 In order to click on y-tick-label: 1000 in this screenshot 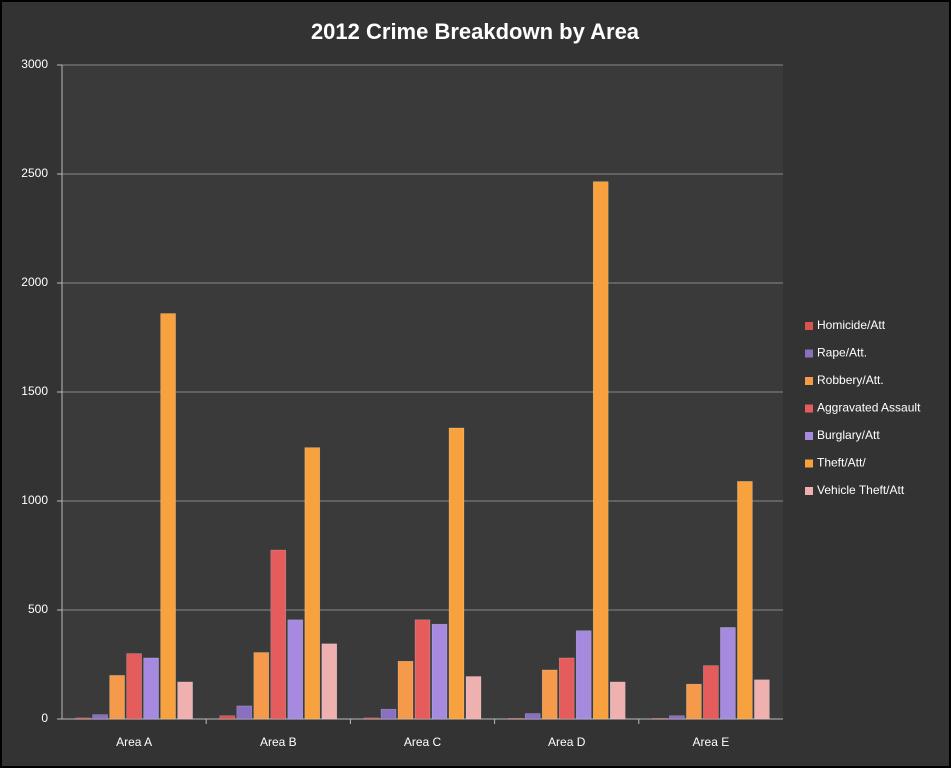, I will do `click(34, 500)`.